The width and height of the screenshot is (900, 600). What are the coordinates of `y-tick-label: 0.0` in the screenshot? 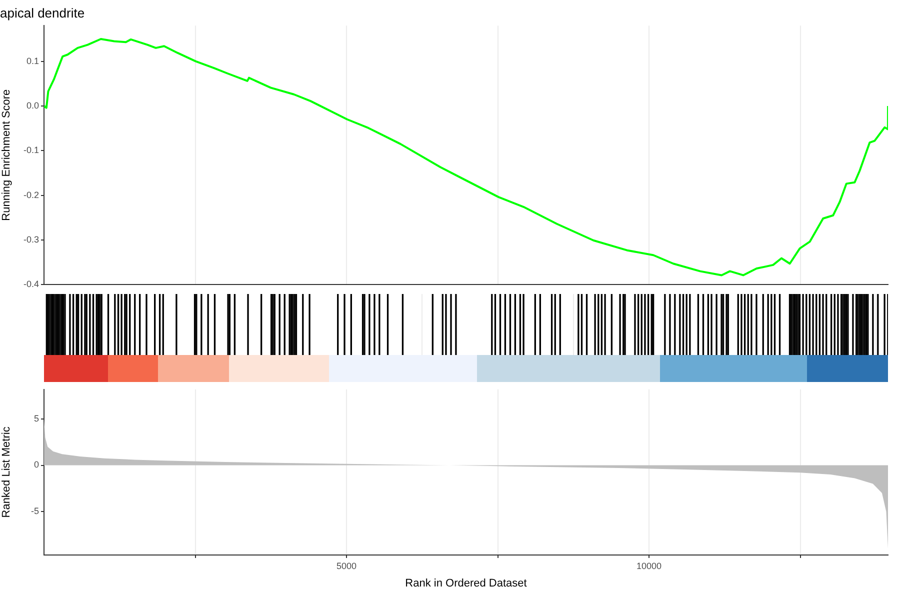 It's located at (32, 105).